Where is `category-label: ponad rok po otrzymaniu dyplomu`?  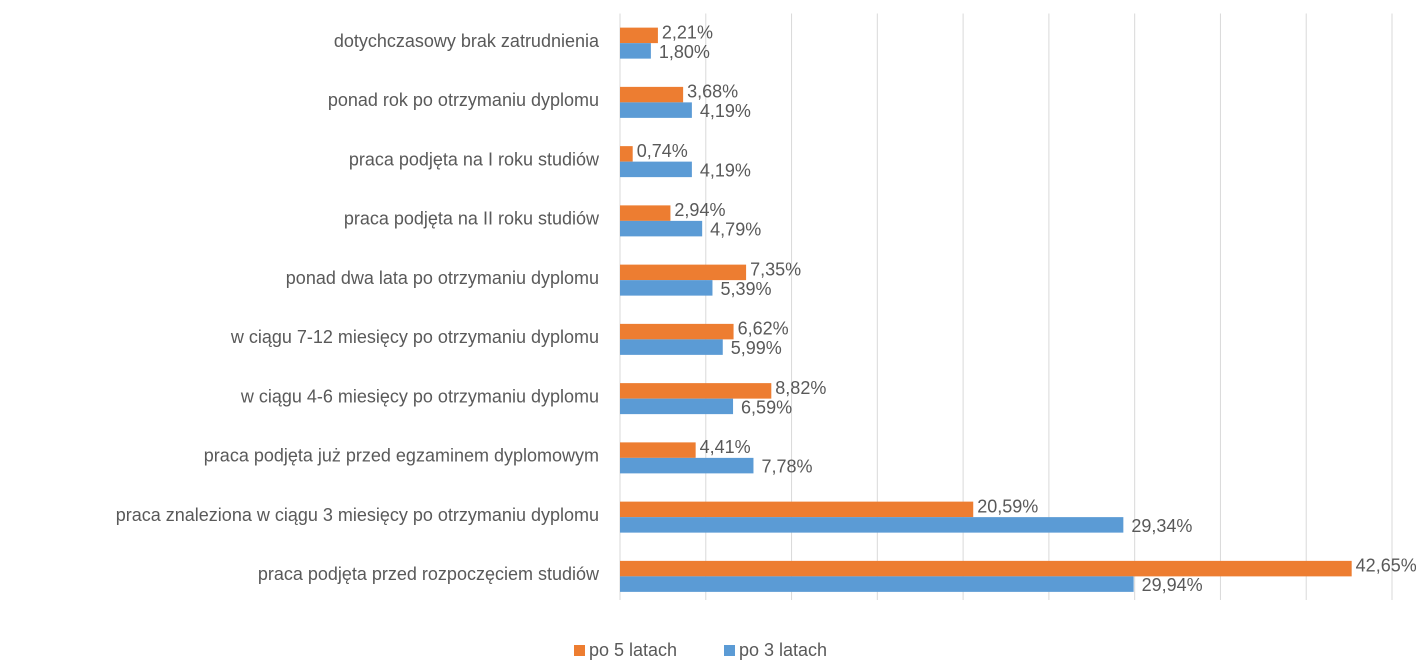 category-label: ponad rok po otrzymaniu dyplomu is located at coordinates (463, 100).